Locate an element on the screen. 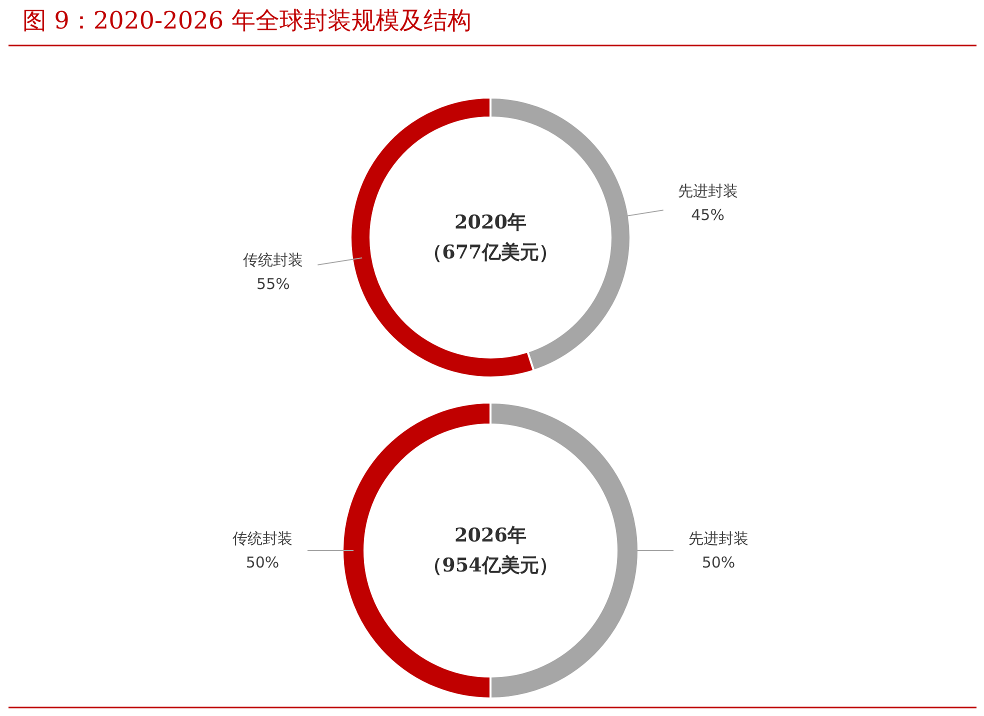 This screenshot has height=716, width=984. text: 2026年 is located at coordinates (490, 535).